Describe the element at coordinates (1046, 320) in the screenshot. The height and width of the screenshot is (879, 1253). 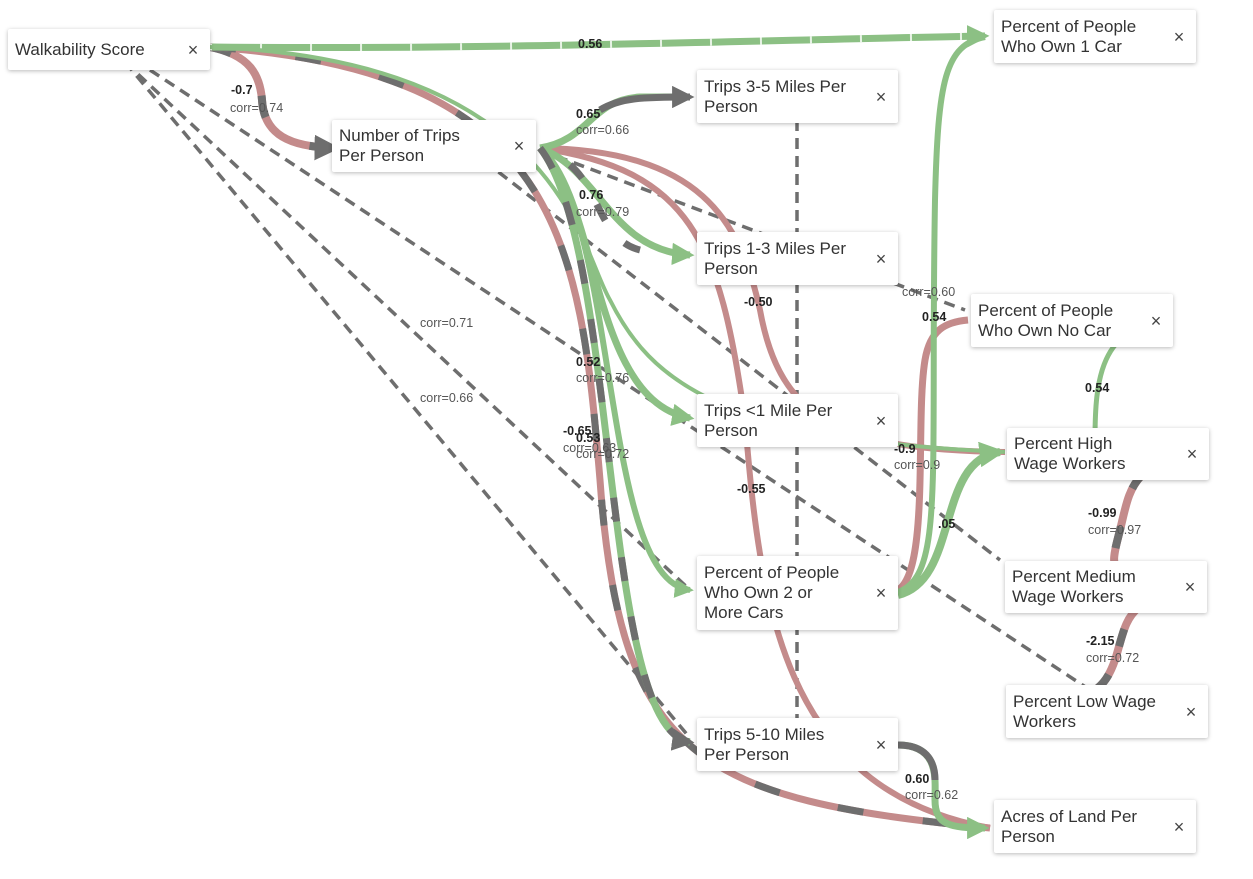
I see `node-label: Percent of People Who Own No Car` at that location.